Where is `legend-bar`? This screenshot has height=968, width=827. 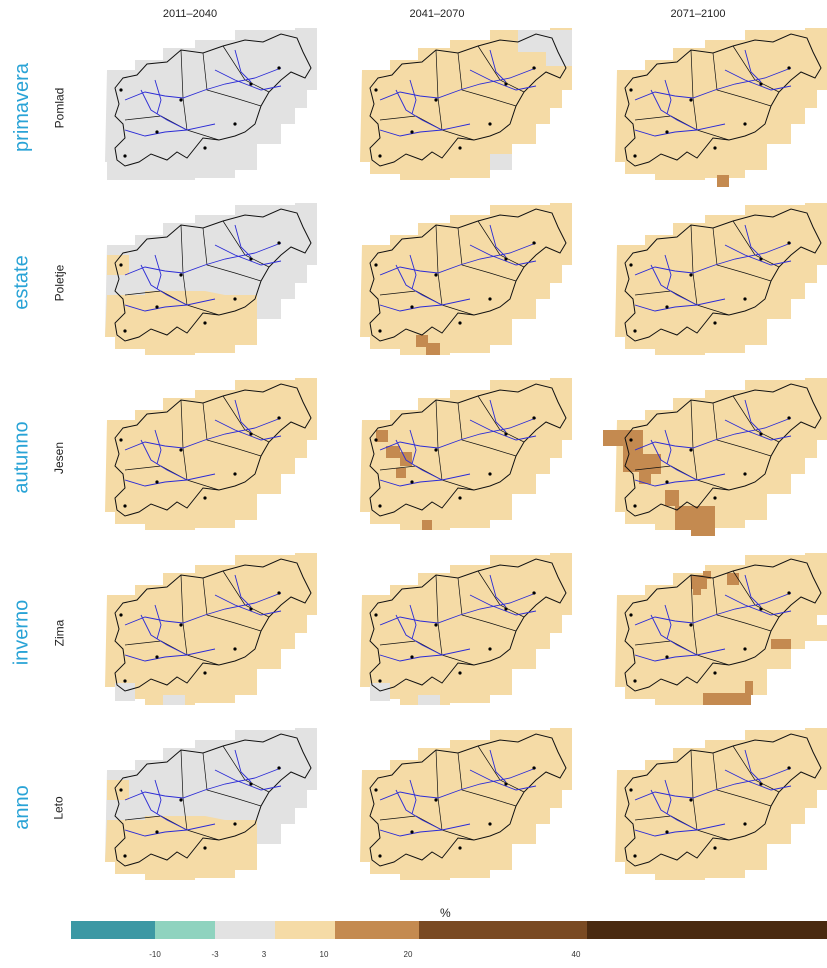 legend-bar is located at coordinates (449, 930).